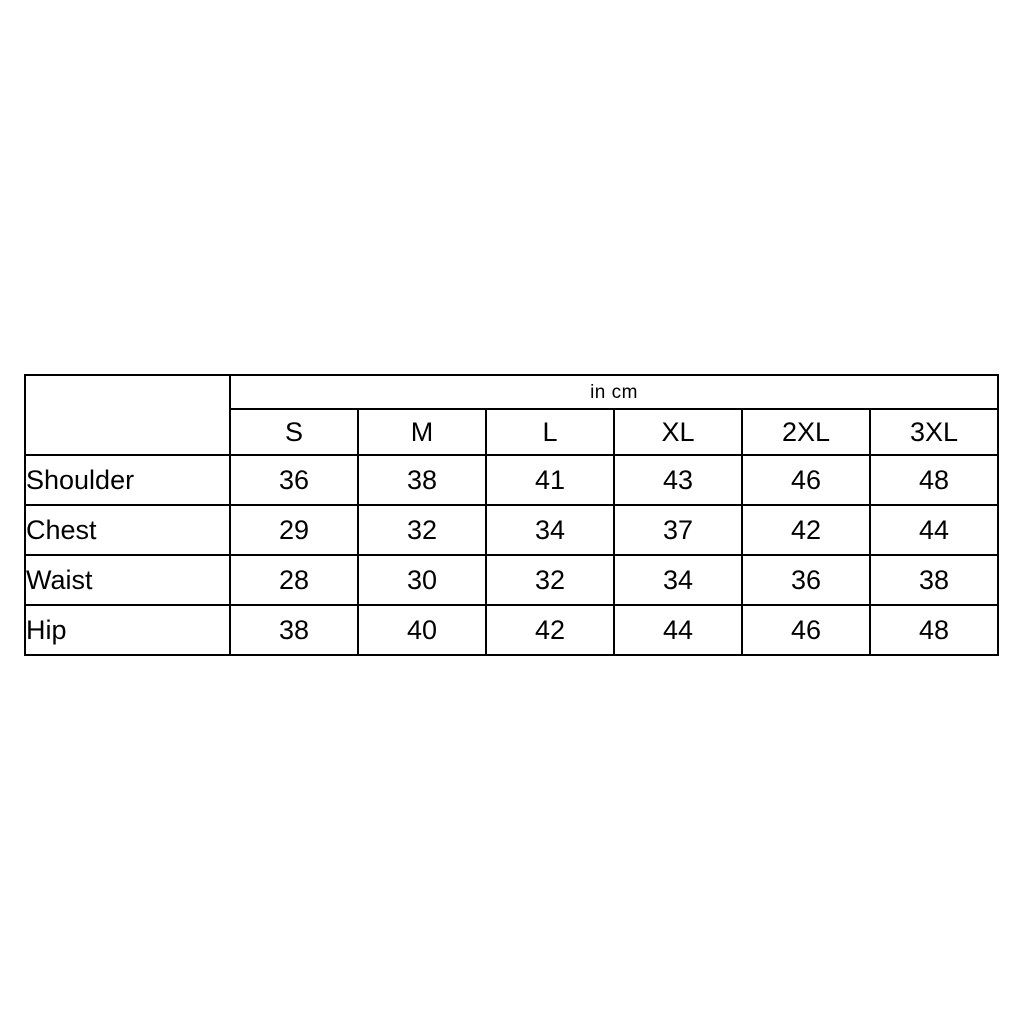 The width and height of the screenshot is (1029, 1029). Describe the element at coordinates (294, 432) in the screenshot. I see `size-header-s: S` at that location.